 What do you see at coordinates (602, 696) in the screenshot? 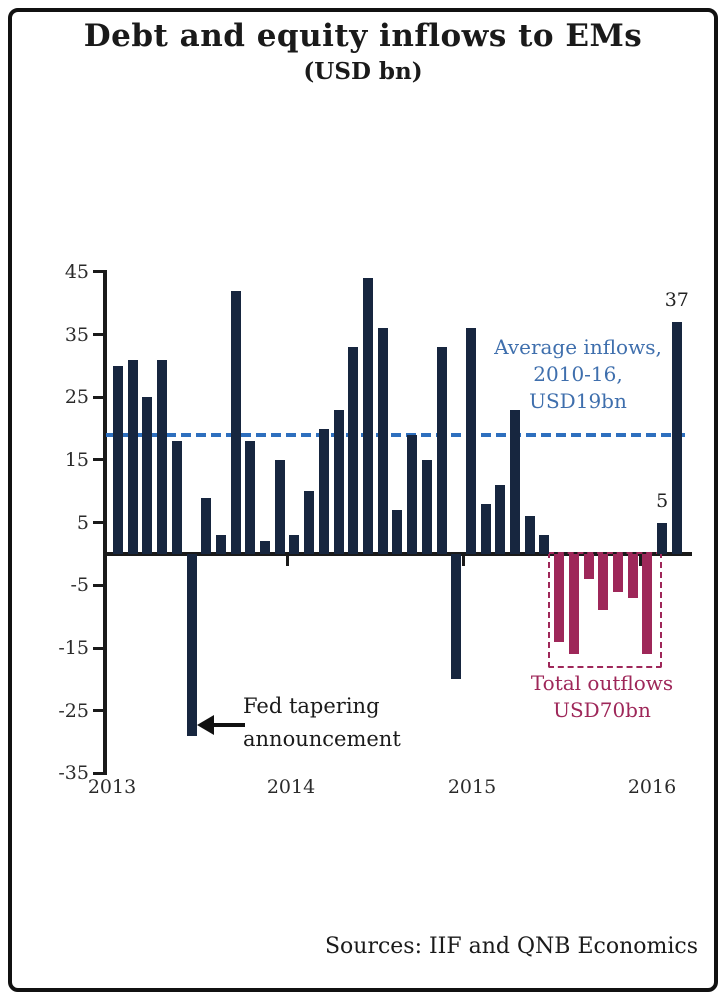
I see `total-outflows-label: Total outflows USD70bn` at bounding box center [602, 696].